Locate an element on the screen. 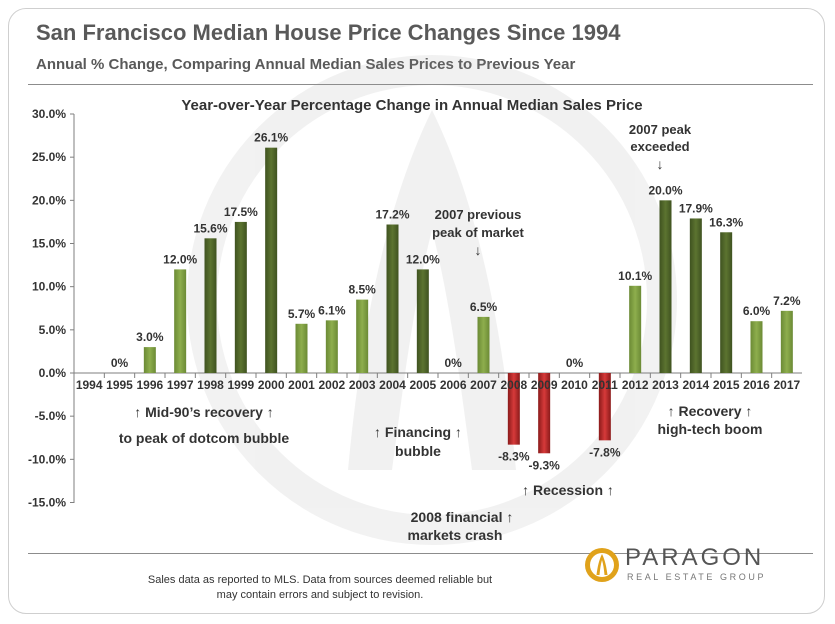 This screenshot has width=835, height=624. x-tick-label: 2017 is located at coordinates (786, 385).